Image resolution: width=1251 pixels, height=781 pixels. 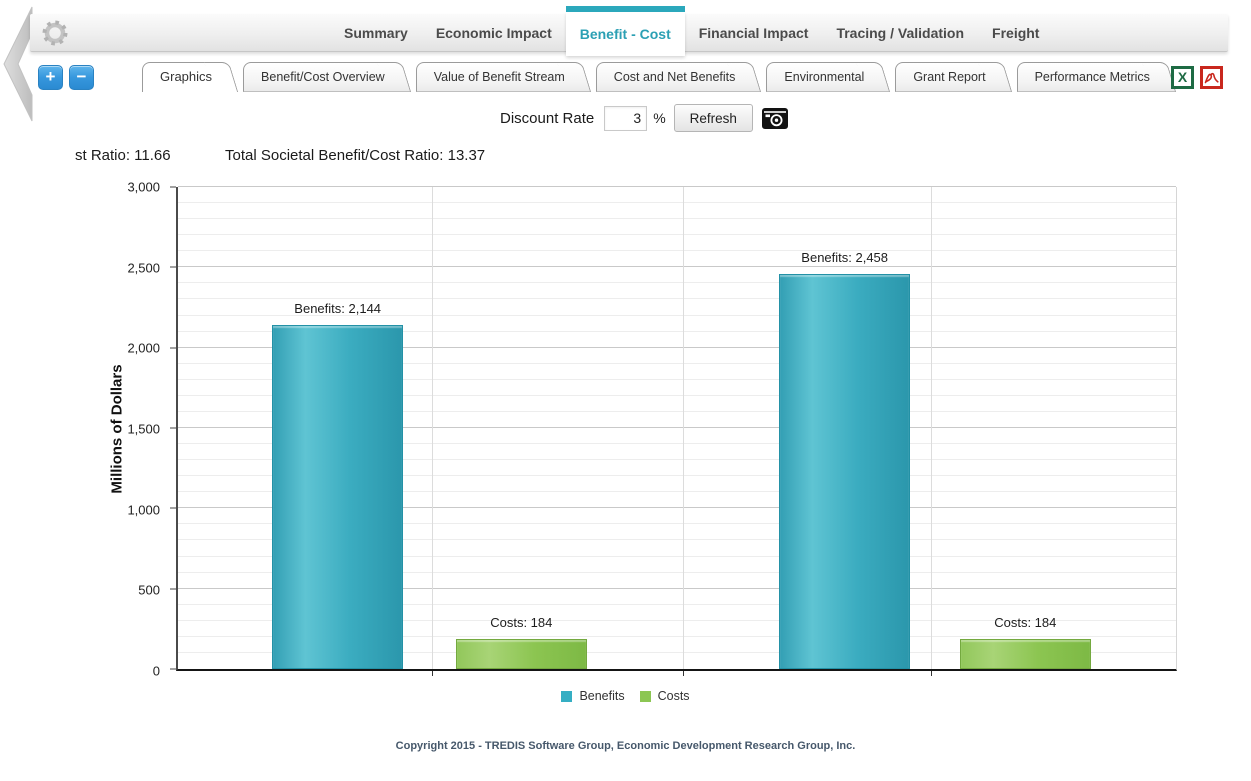 What do you see at coordinates (84, 429) in the screenshot?
I see `y-axis-gutter: 0 500 1,000 1,500 2,000 2,500 3,000` at bounding box center [84, 429].